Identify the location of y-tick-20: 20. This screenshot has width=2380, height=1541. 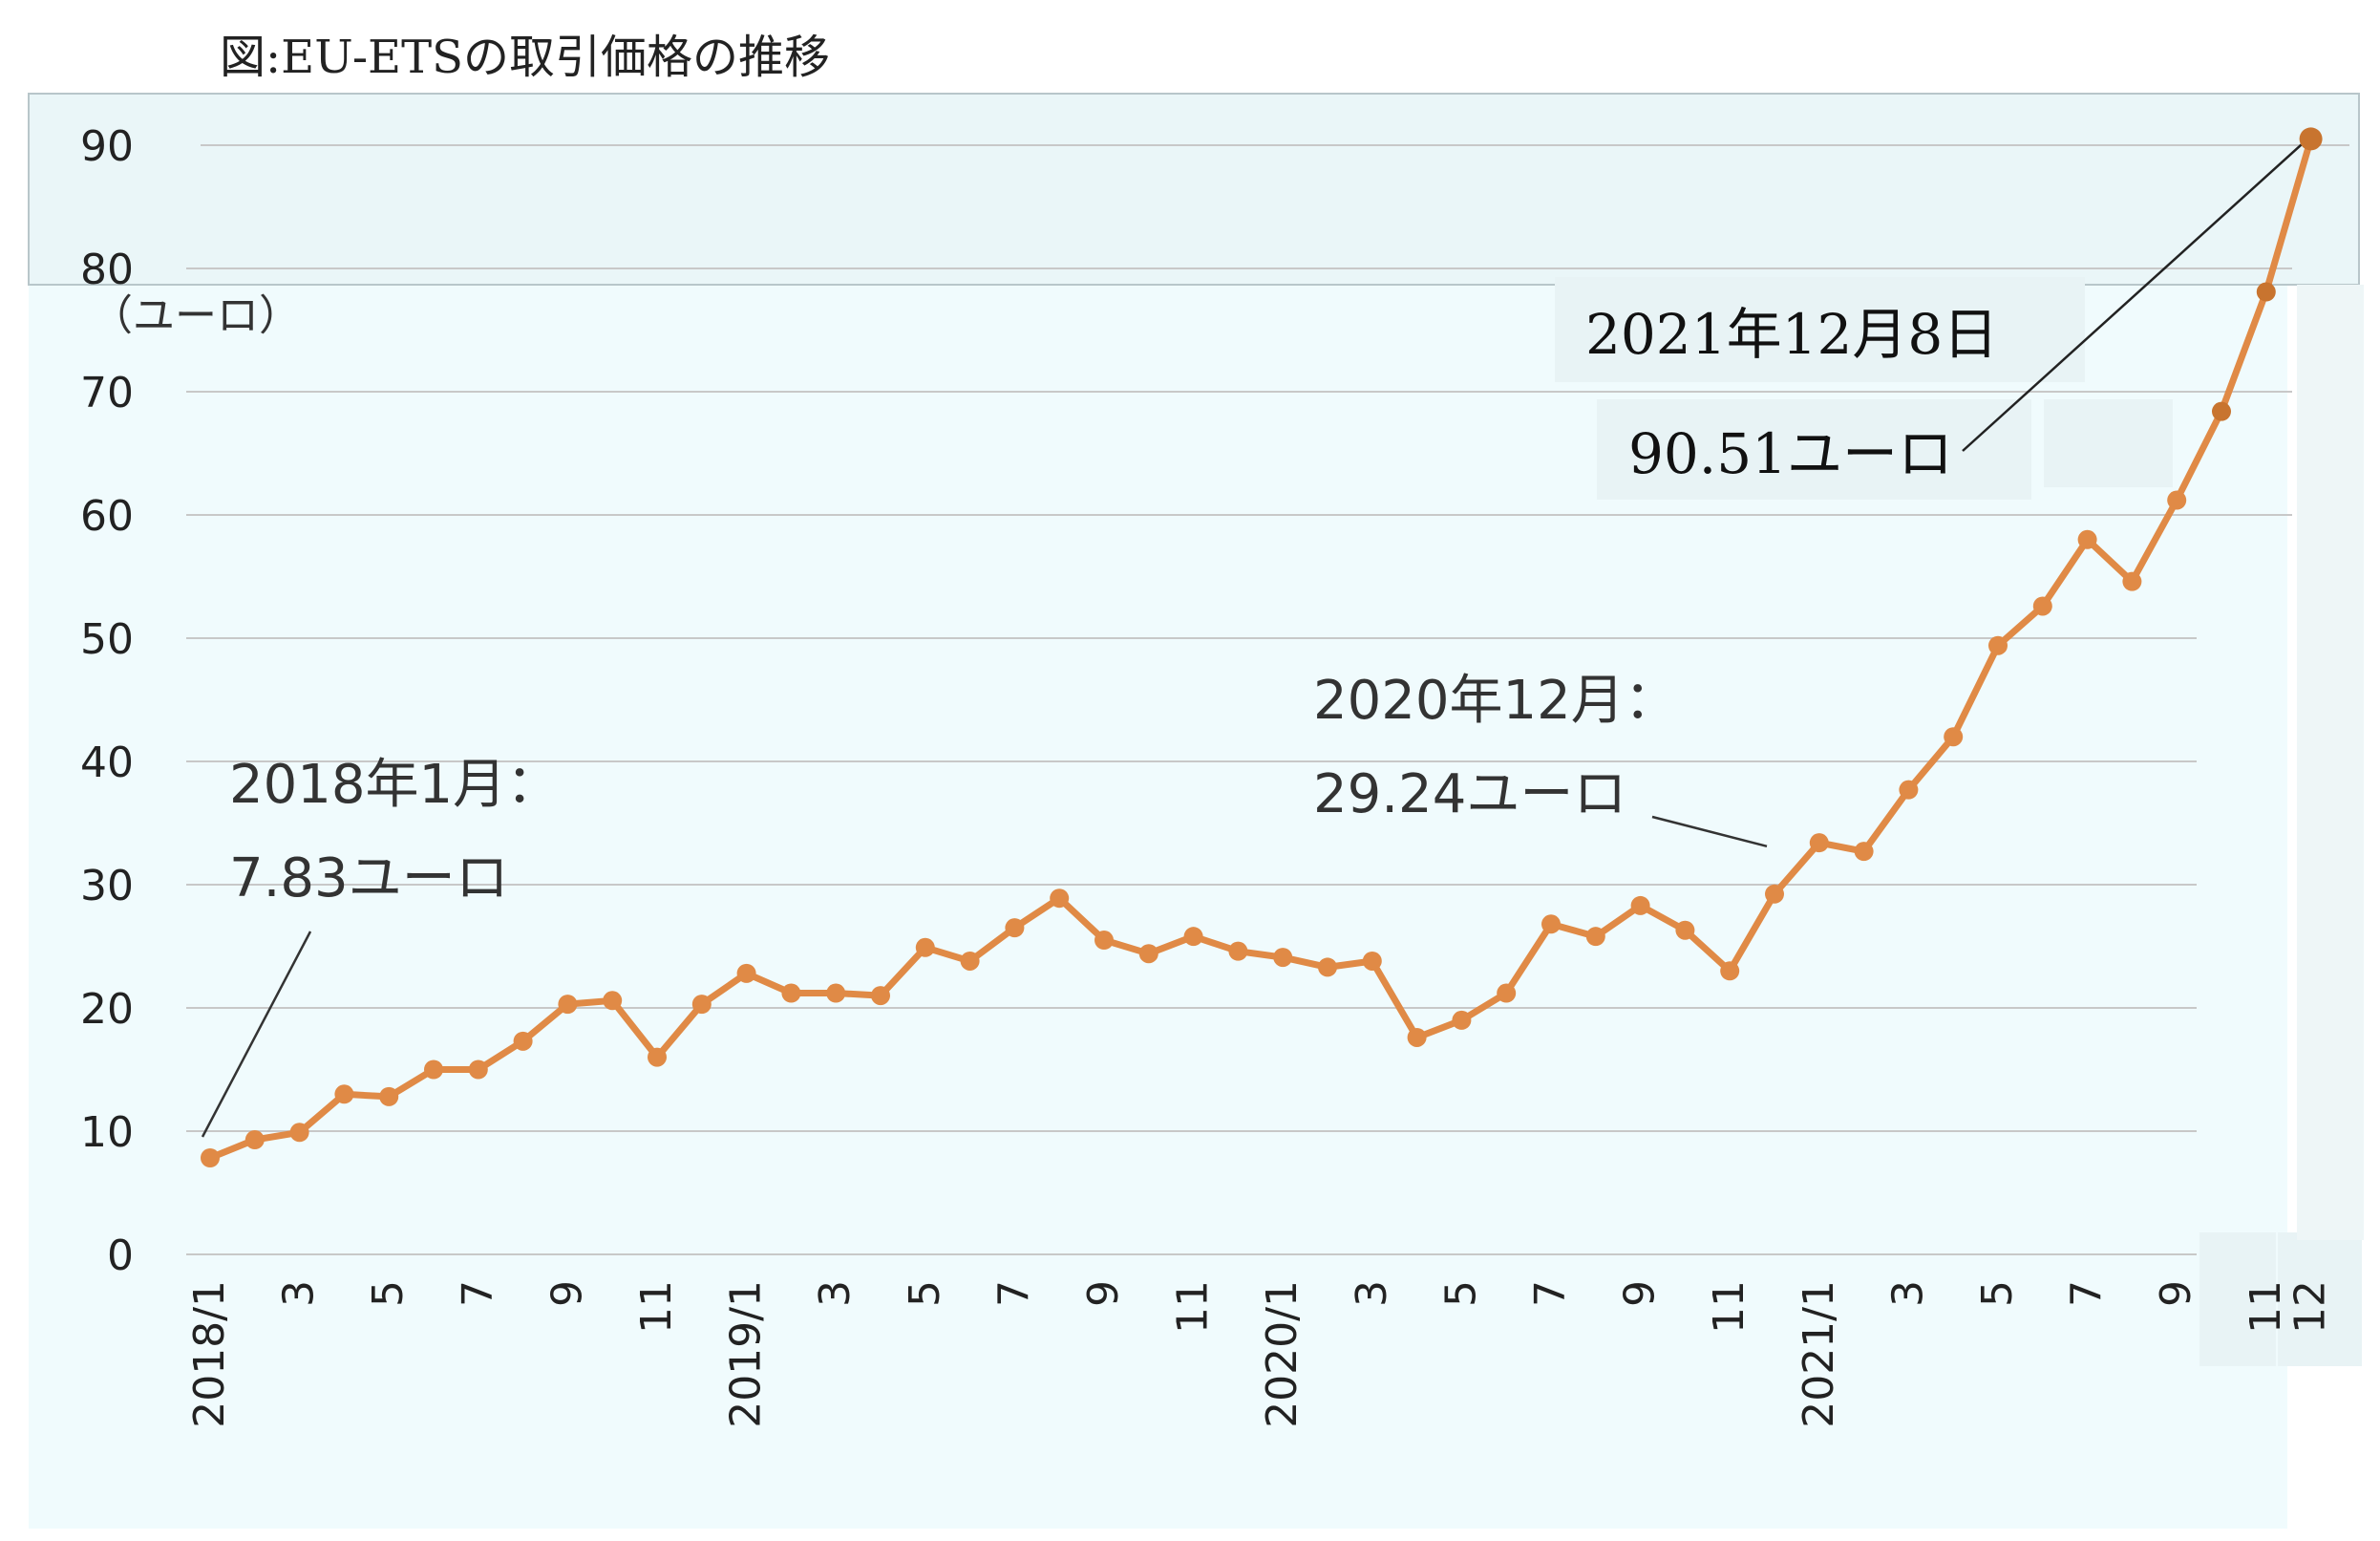
(107, 1009).